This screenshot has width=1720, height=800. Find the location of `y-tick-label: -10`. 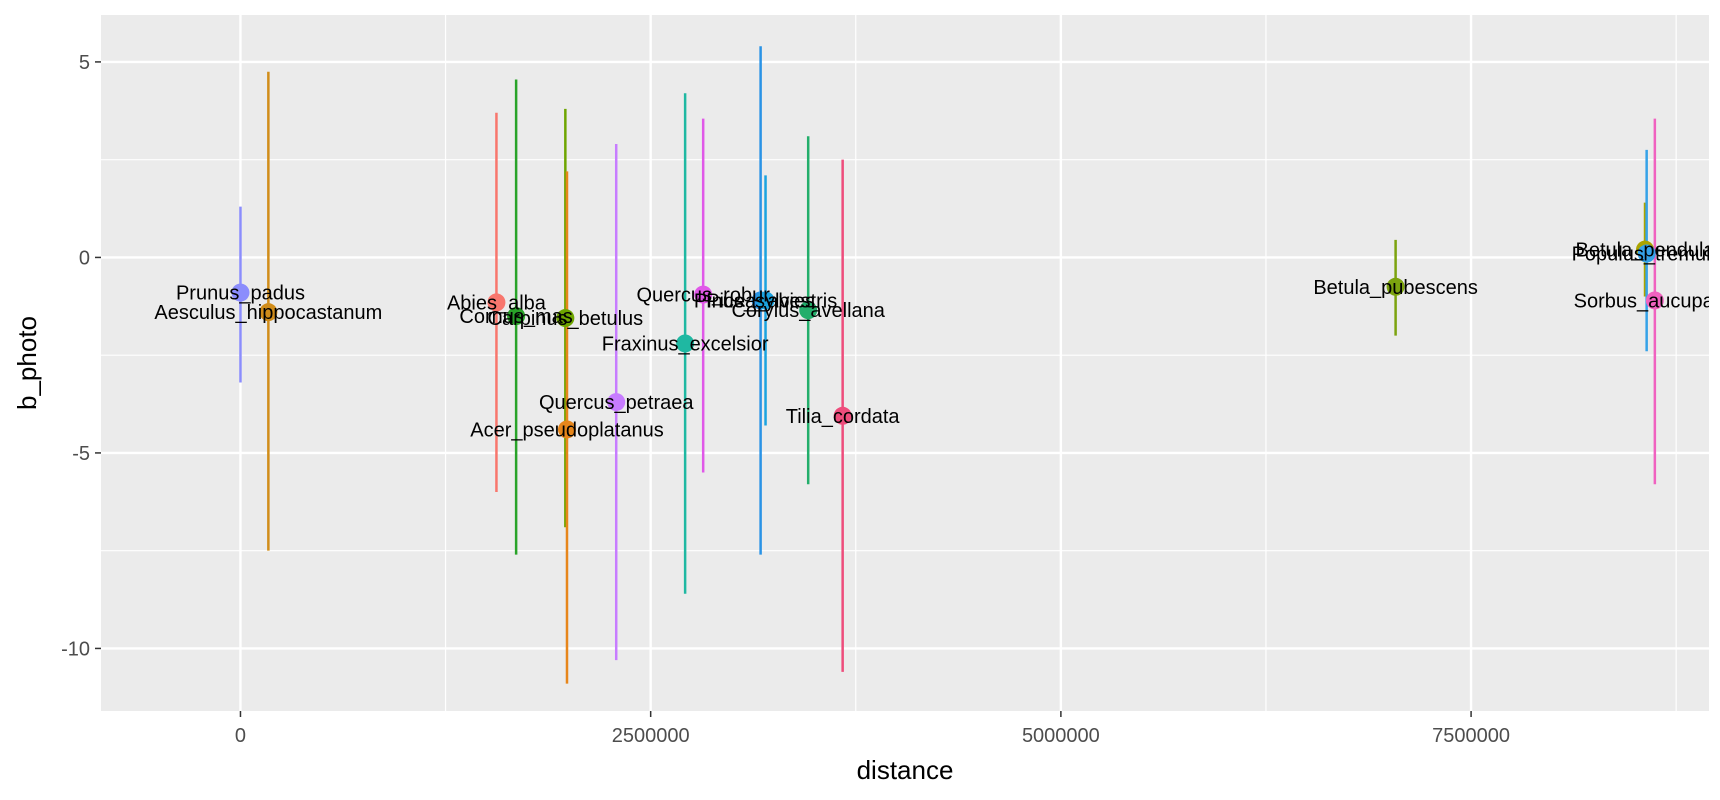

y-tick-label: -10 is located at coordinates (75, 649).